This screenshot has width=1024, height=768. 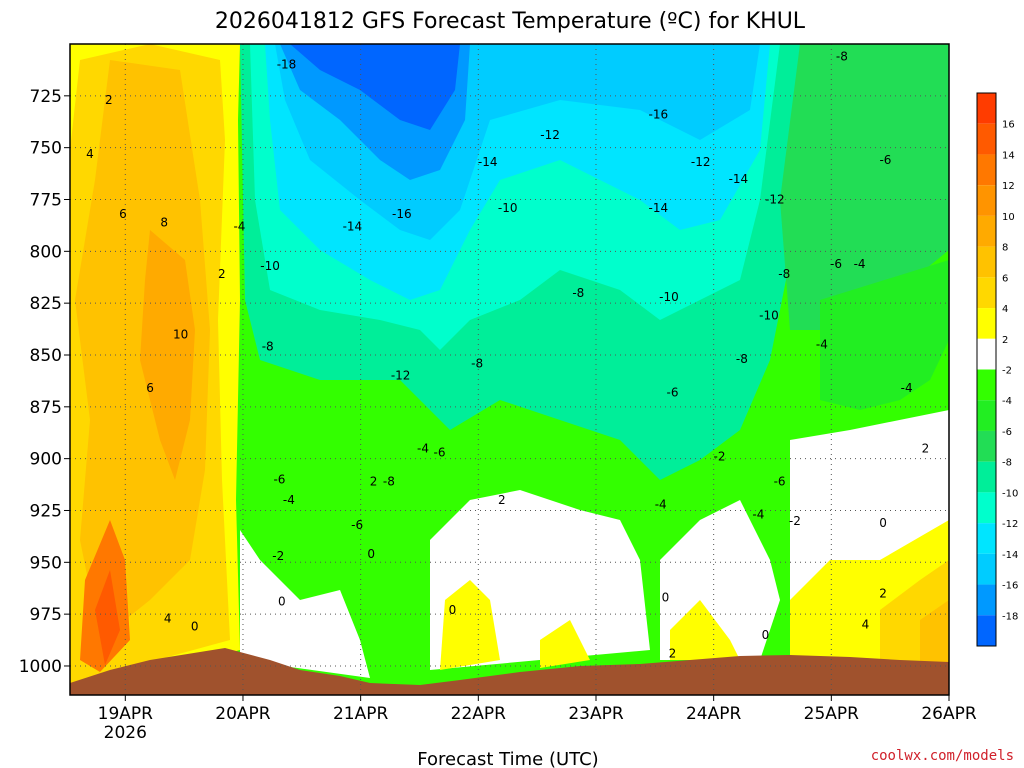 I want to click on y-axis: 725 750 775 800 825 850 875 900 925 950 975 1000, so click(x=44, y=382).